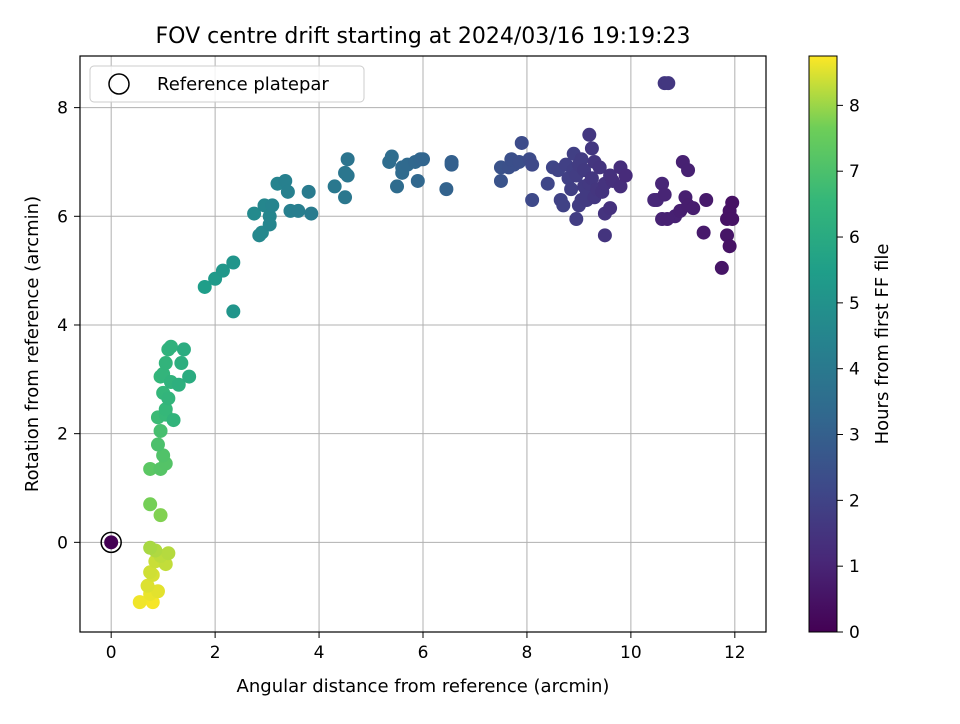  Describe the element at coordinates (854, 238) in the screenshot. I see `colorbar-tick-label: 6` at that location.